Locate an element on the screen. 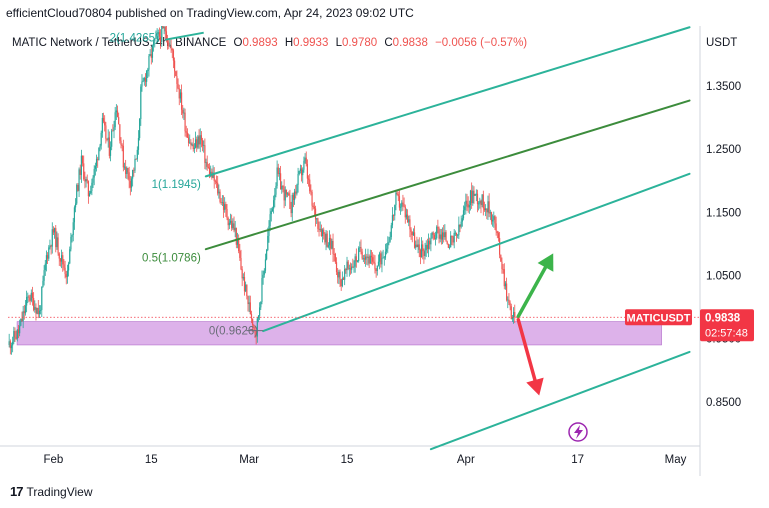 Image resolution: width=769 pixels, height=508 pixels. flash-icon is located at coordinates (578, 432).